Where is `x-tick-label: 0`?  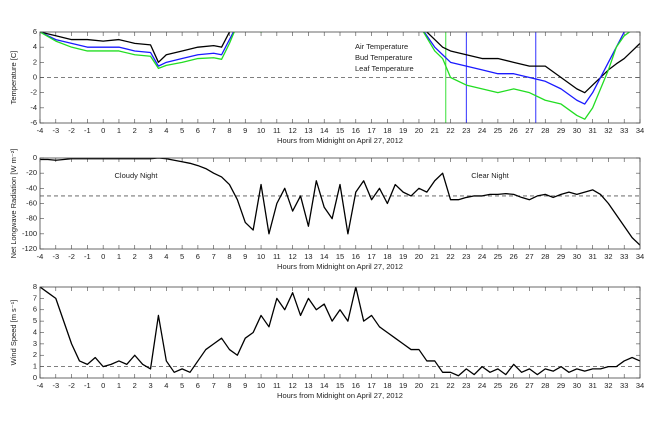 x-tick-label: 0 is located at coordinates (103, 256).